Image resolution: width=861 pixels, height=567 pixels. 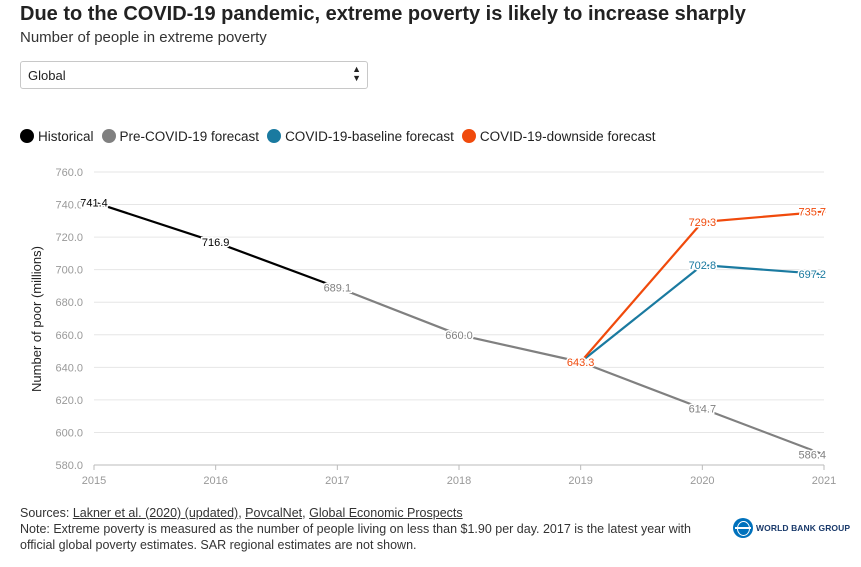 I want to click on y-tick-label: 660.0, so click(x=69, y=336).